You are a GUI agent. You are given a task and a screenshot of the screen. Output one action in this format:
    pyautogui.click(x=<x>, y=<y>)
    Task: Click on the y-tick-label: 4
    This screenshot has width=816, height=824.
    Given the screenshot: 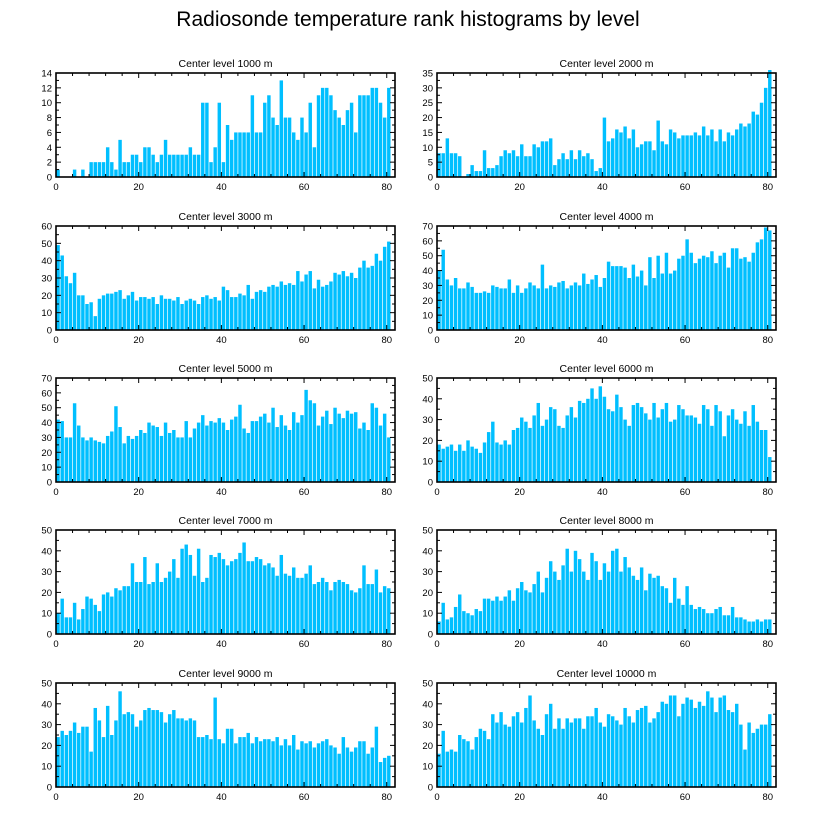 What is the action you would take?
    pyautogui.click(x=49, y=148)
    